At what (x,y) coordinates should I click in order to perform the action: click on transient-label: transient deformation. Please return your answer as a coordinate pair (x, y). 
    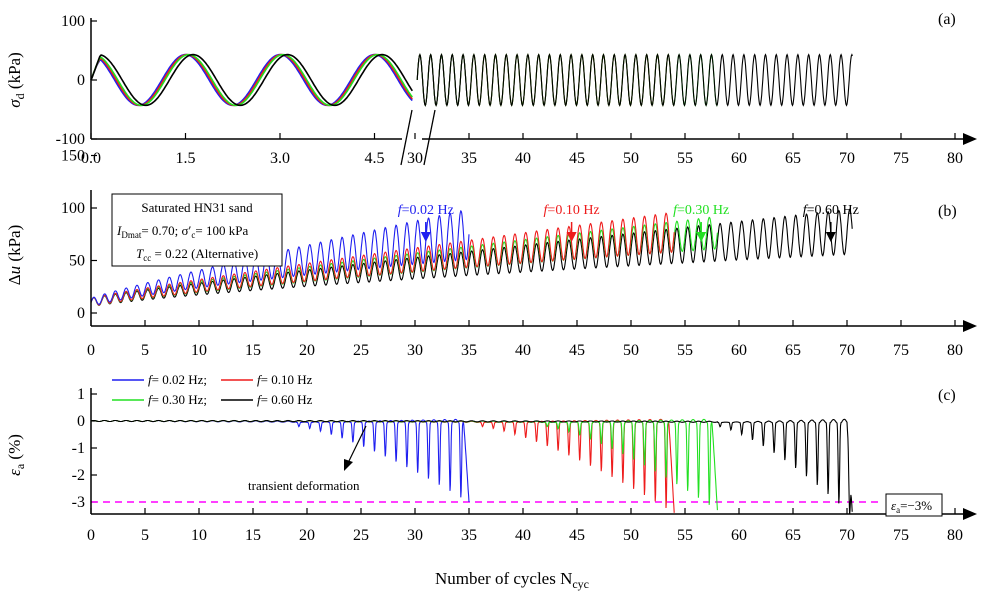
    Looking at the image, I should click on (304, 485).